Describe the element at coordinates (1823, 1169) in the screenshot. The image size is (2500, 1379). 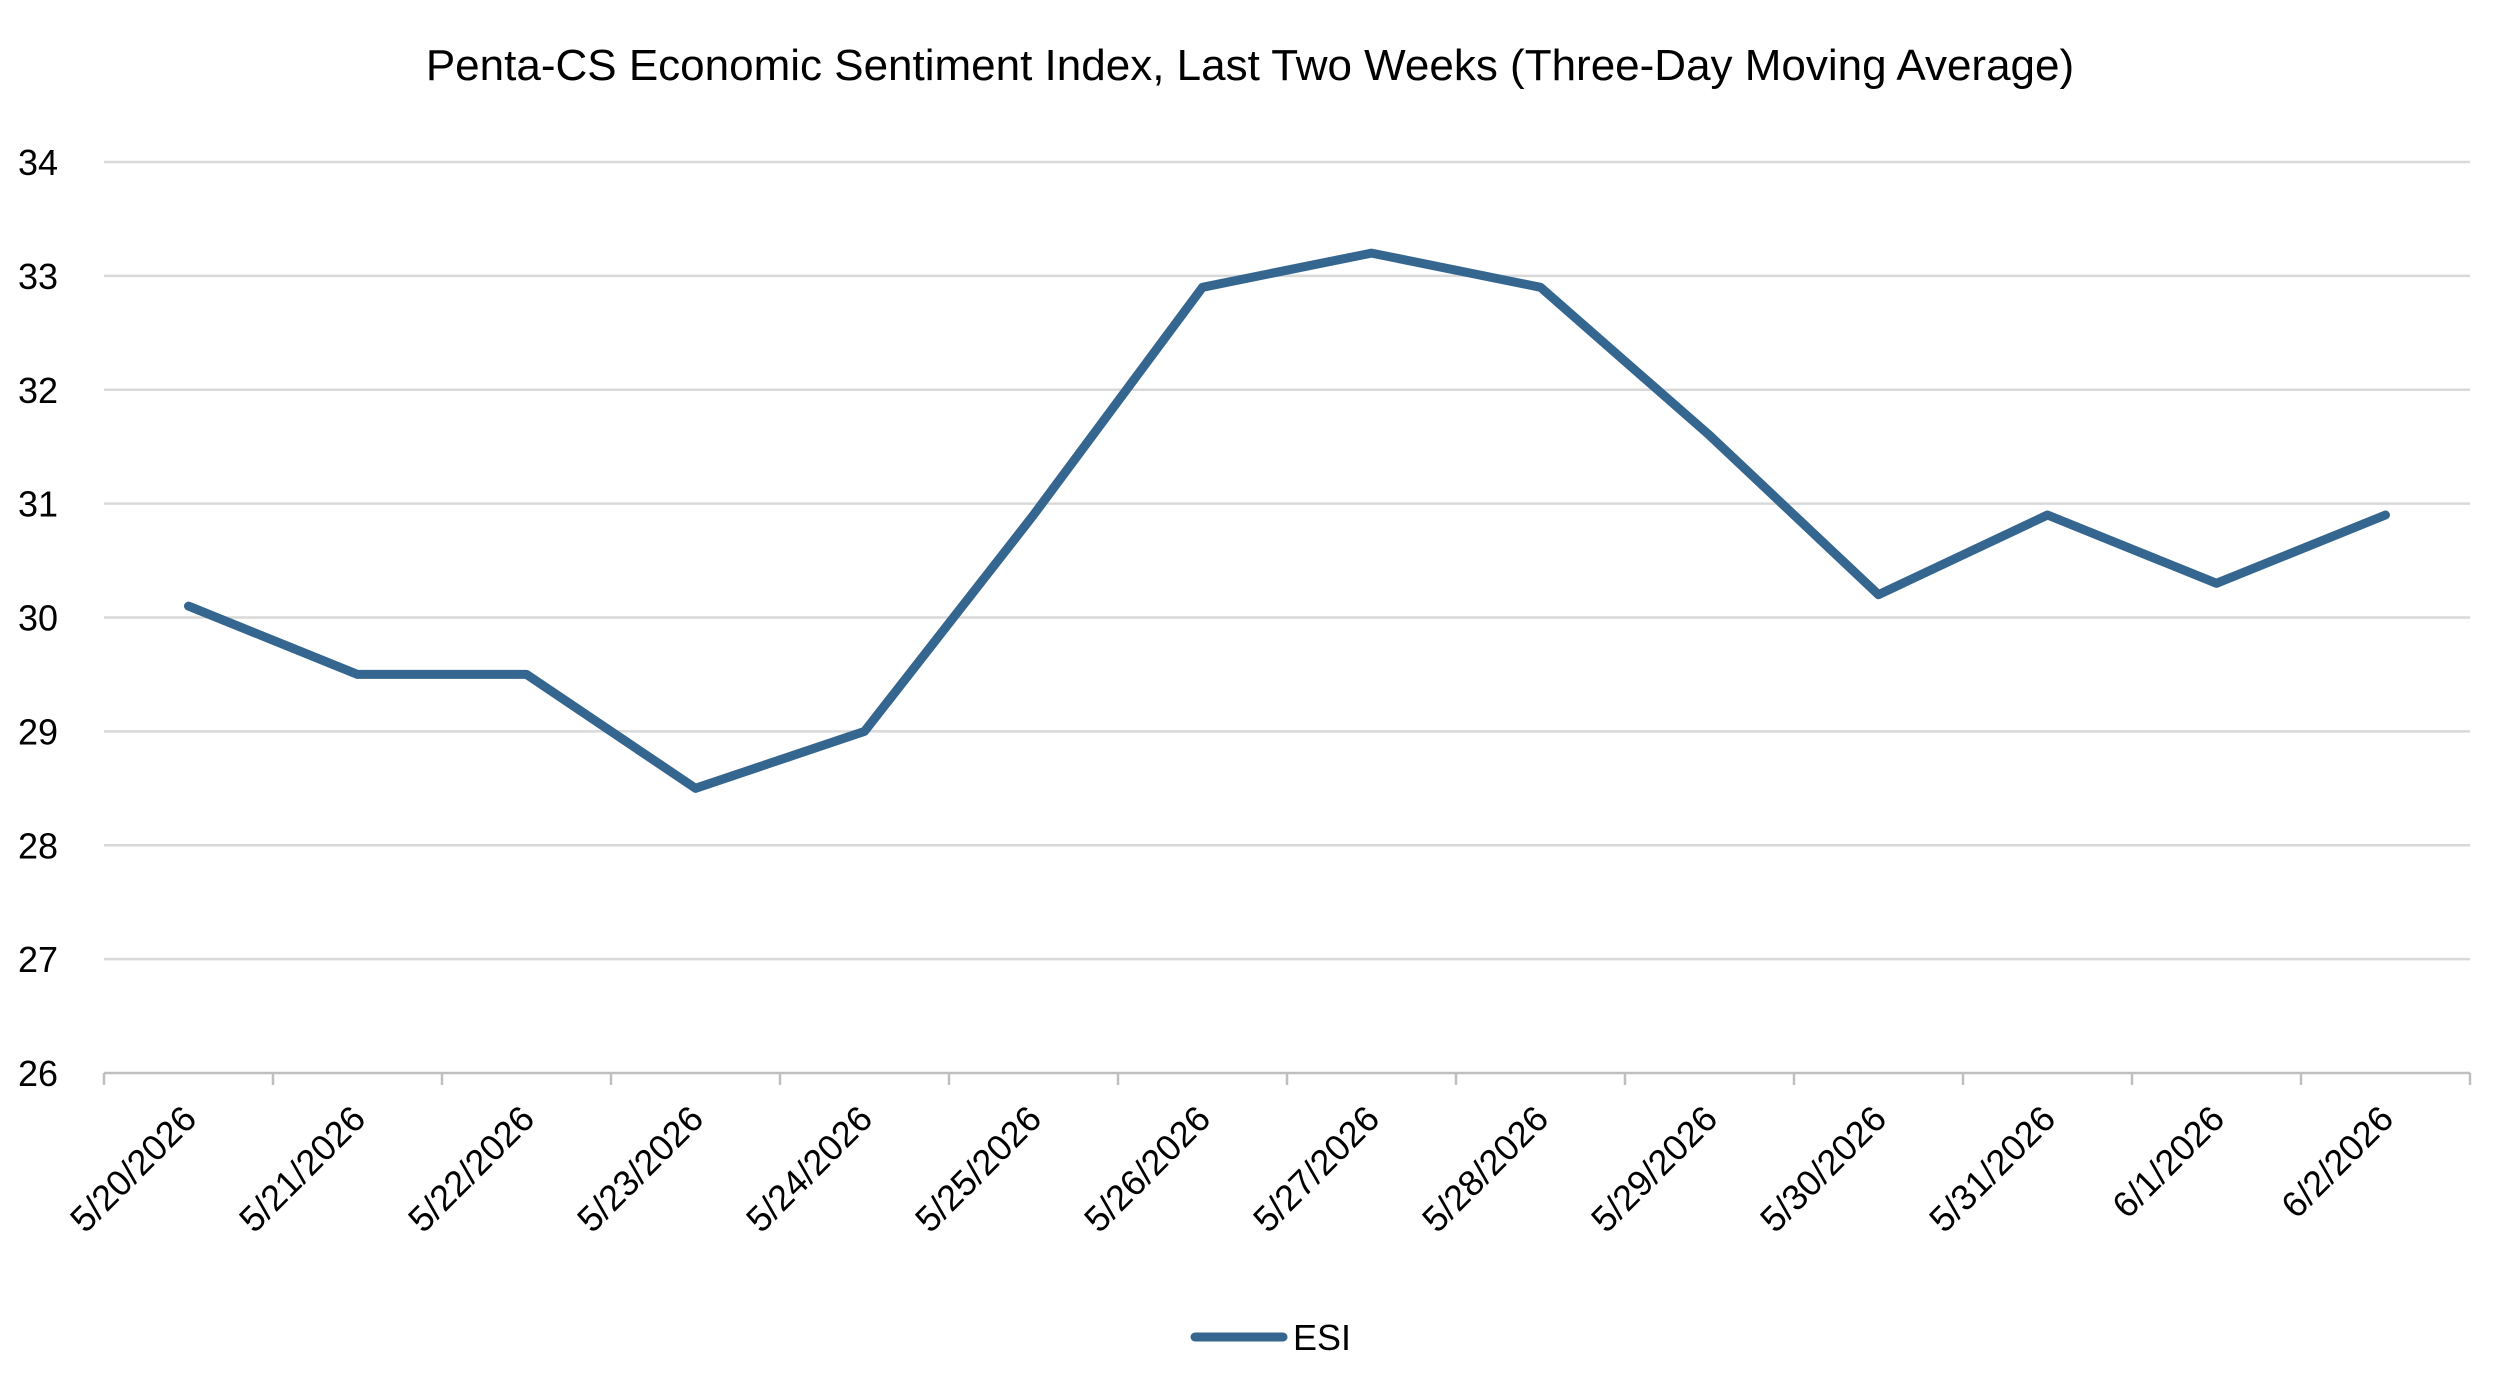
I see `x-tick-label: 5/30/2026` at that location.